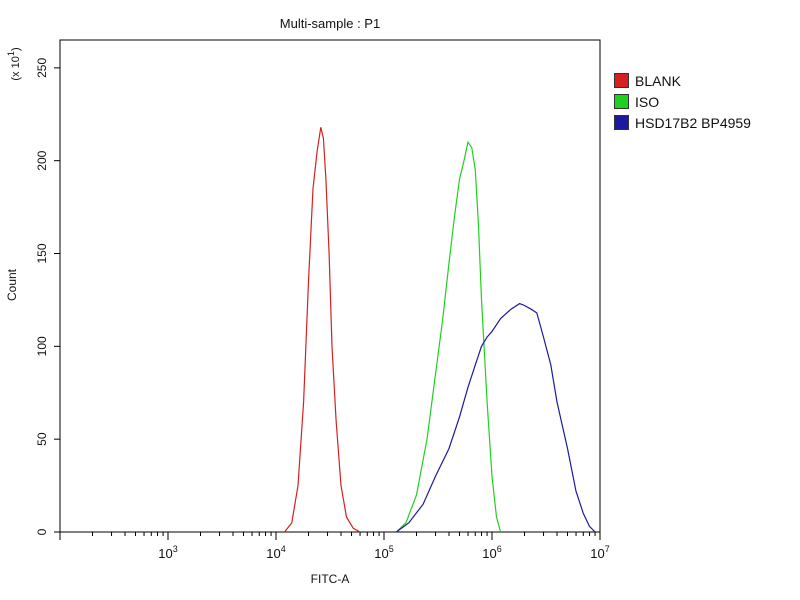 This screenshot has height=600, width=800. Describe the element at coordinates (693, 122) in the screenshot. I see `legend-label: HSD17B2 BP4959` at that location.